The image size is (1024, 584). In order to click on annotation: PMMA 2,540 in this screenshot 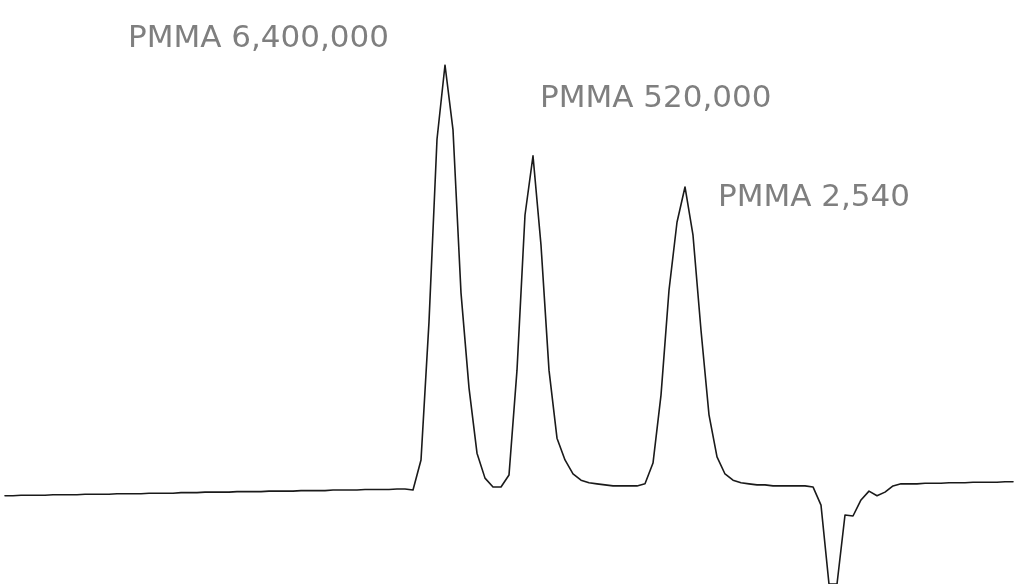, I will do `click(814, 195)`.